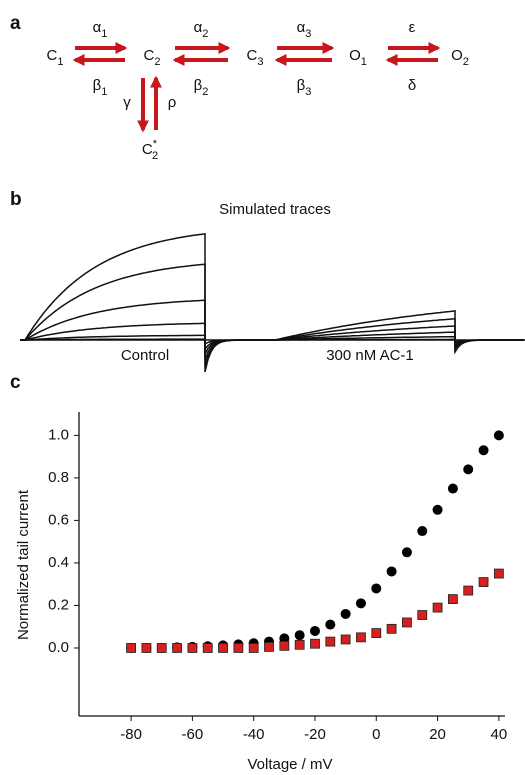 The image size is (525, 775). I want to click on rate-constant: α3, so click(304, 29).